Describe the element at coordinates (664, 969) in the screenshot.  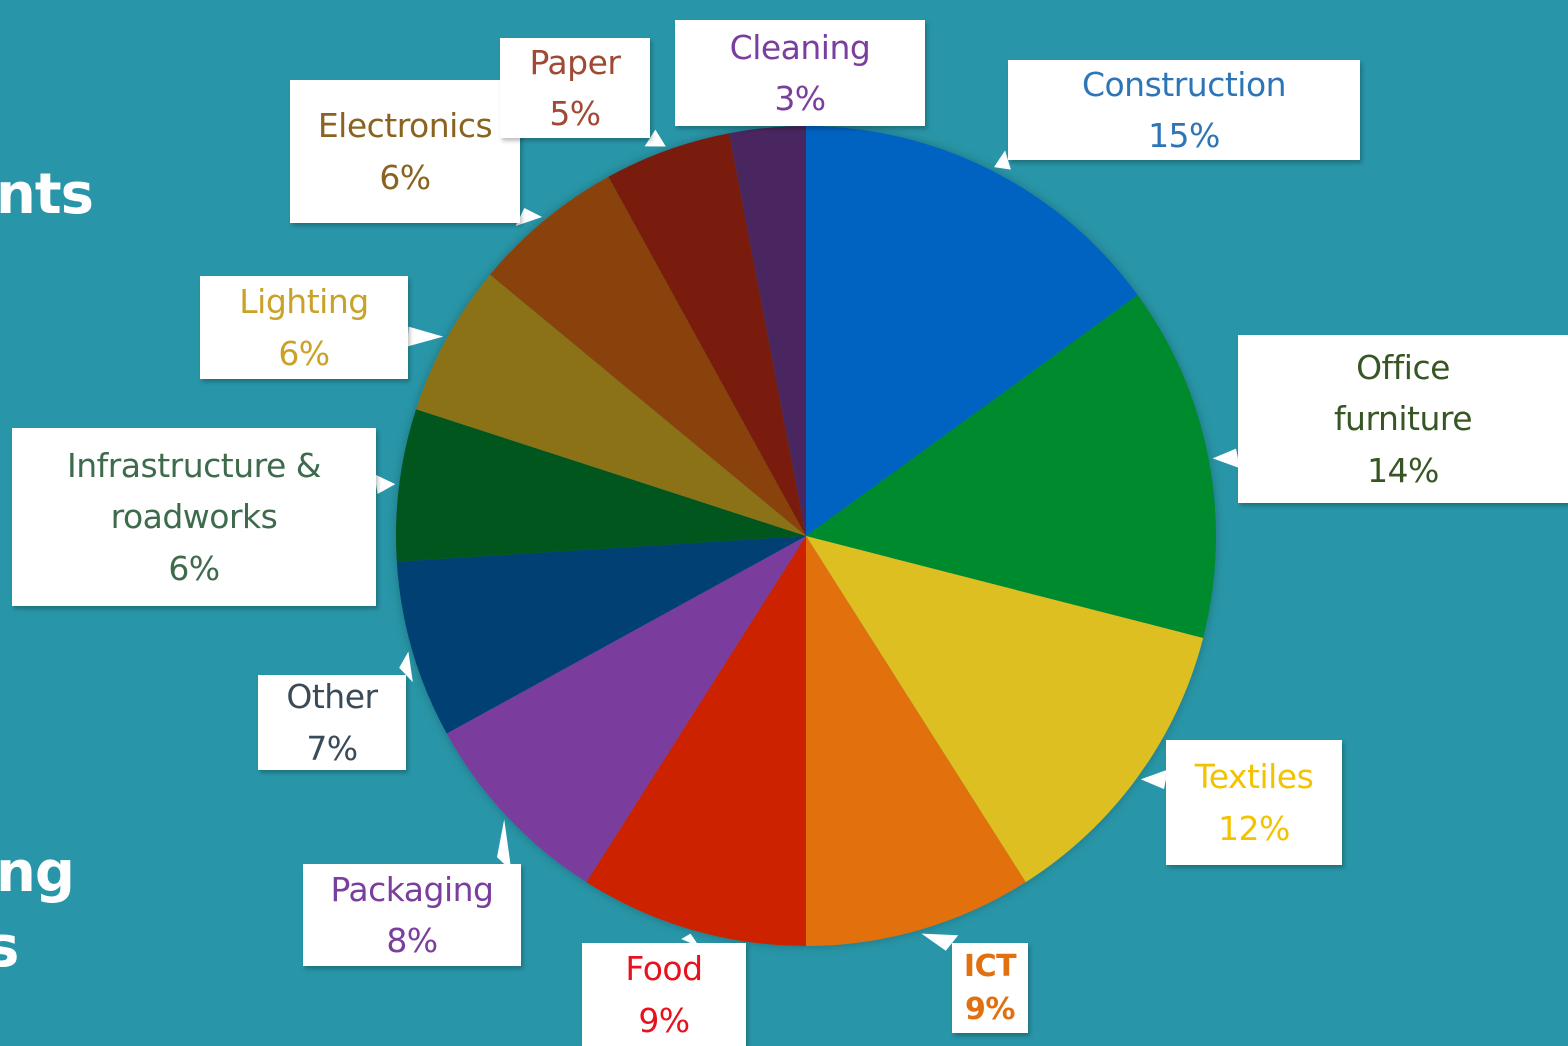
I see `slice-label: Food` at that location.